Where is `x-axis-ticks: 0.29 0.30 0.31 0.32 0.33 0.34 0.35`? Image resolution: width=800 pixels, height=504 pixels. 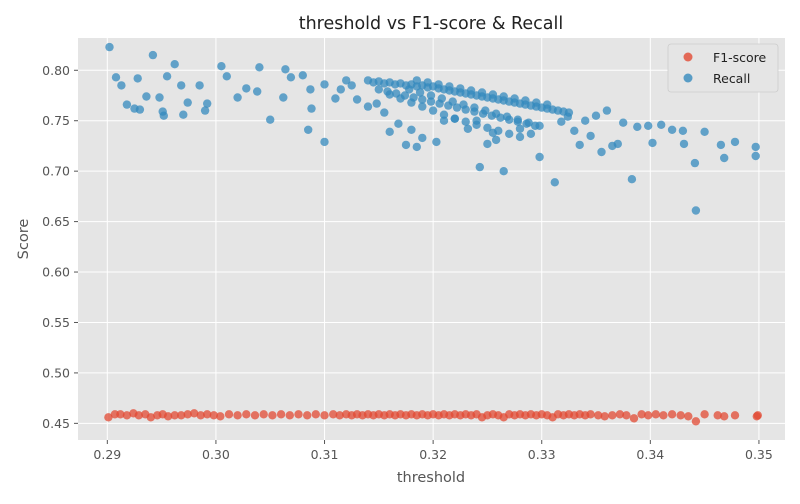
x-axis-ticks: 0.29 0.30 0.31 0.32 0.33 0.34 0.35 is located at coordinates (433, 451).